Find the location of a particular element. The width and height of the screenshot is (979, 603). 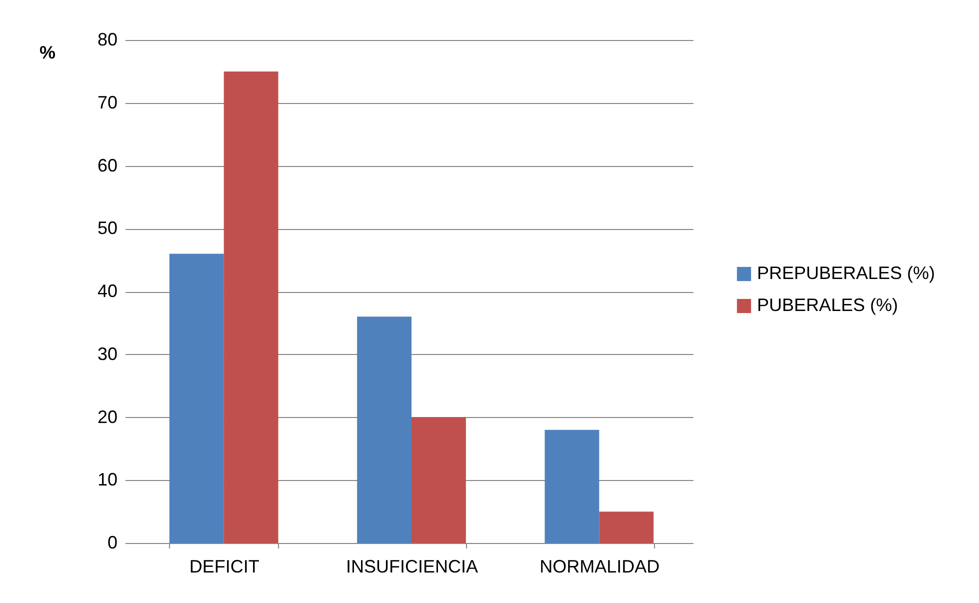

y-tick-label: 60 is located at coordinates (107, 165).